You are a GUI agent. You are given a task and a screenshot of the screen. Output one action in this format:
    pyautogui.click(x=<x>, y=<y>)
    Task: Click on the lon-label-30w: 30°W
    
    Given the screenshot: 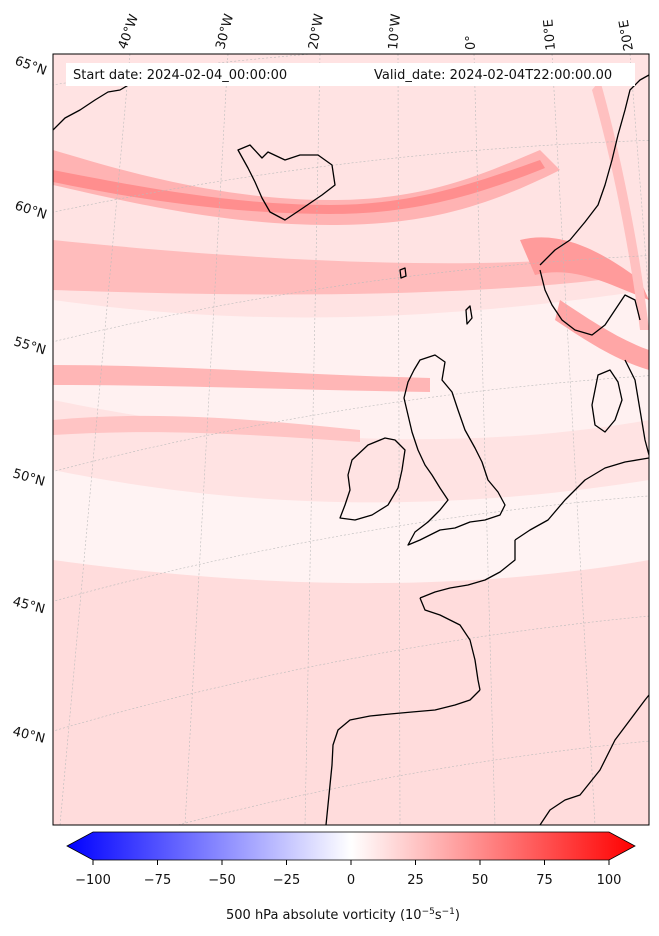 What is the action you would take?
    pyautogui.click(x=225, y=31)
    